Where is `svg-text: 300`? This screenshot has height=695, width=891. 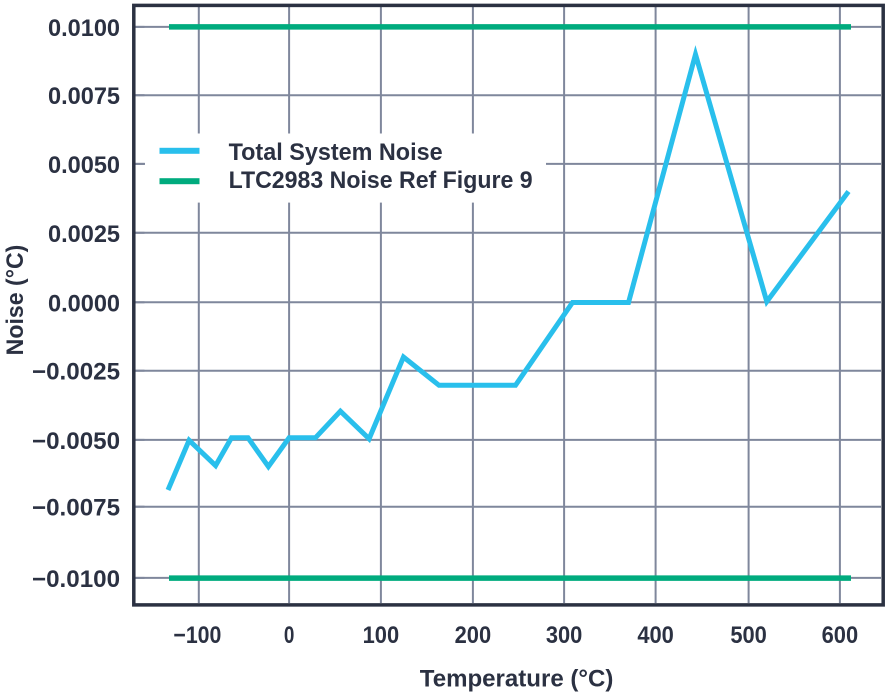
svg-text: 300 is located at coordinates (564, 635).